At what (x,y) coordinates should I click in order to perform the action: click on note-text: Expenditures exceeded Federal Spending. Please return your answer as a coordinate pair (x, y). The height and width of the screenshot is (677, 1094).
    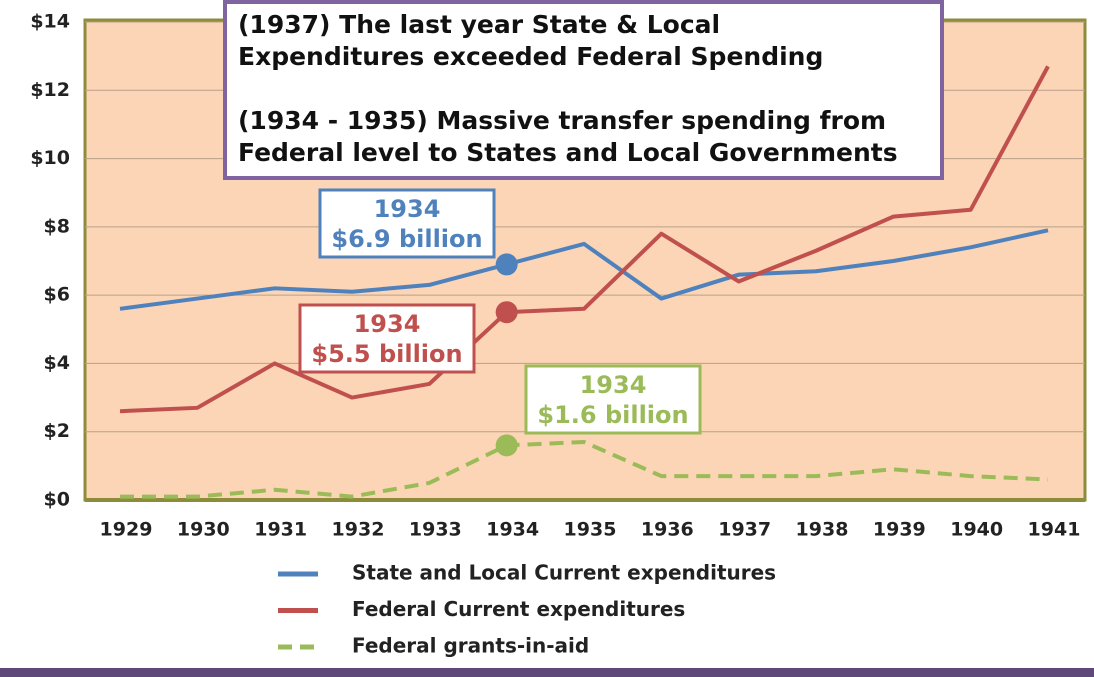
    Looking at the image, I should click on (530, 56).